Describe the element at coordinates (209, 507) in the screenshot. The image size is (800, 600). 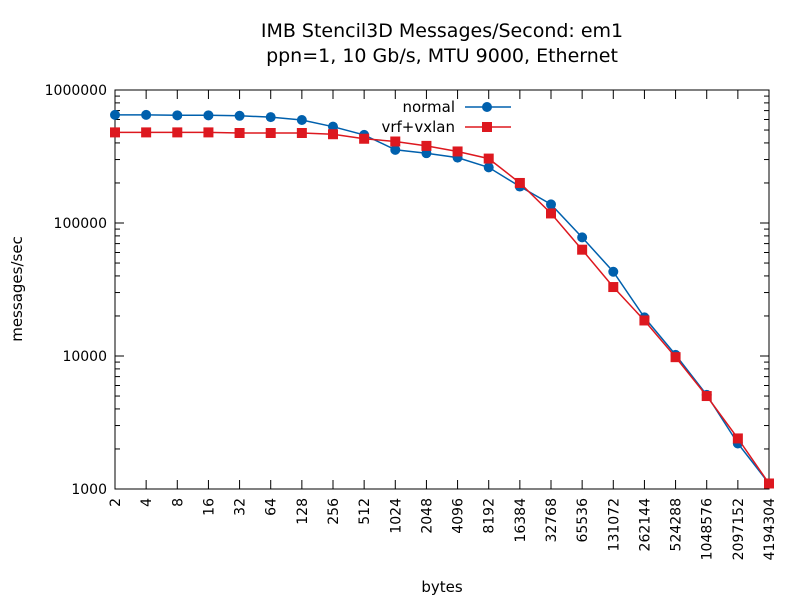
I see `x-tick-label: 16` at that location.